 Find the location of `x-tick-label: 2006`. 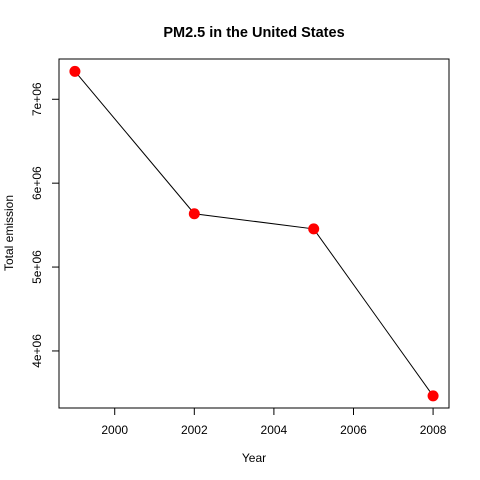

x-tick-label: 2006 is located at coordinates (353, 430).